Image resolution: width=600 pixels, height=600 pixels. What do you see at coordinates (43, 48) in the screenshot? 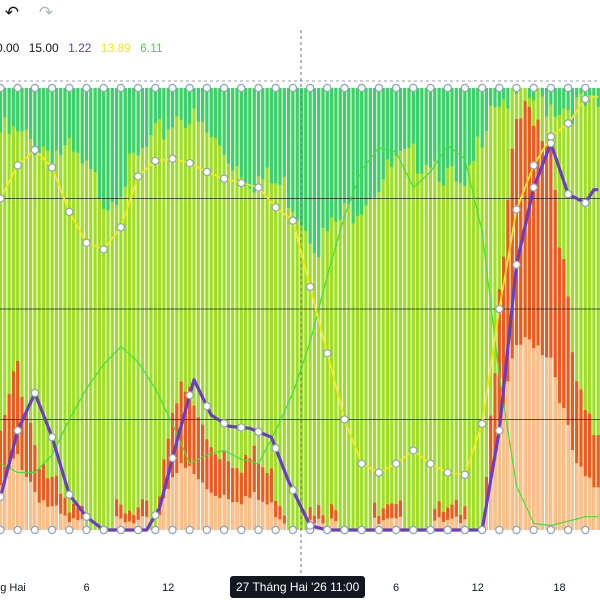
I see `legend-value-2: 15.00` at bounding box center [43, 48].